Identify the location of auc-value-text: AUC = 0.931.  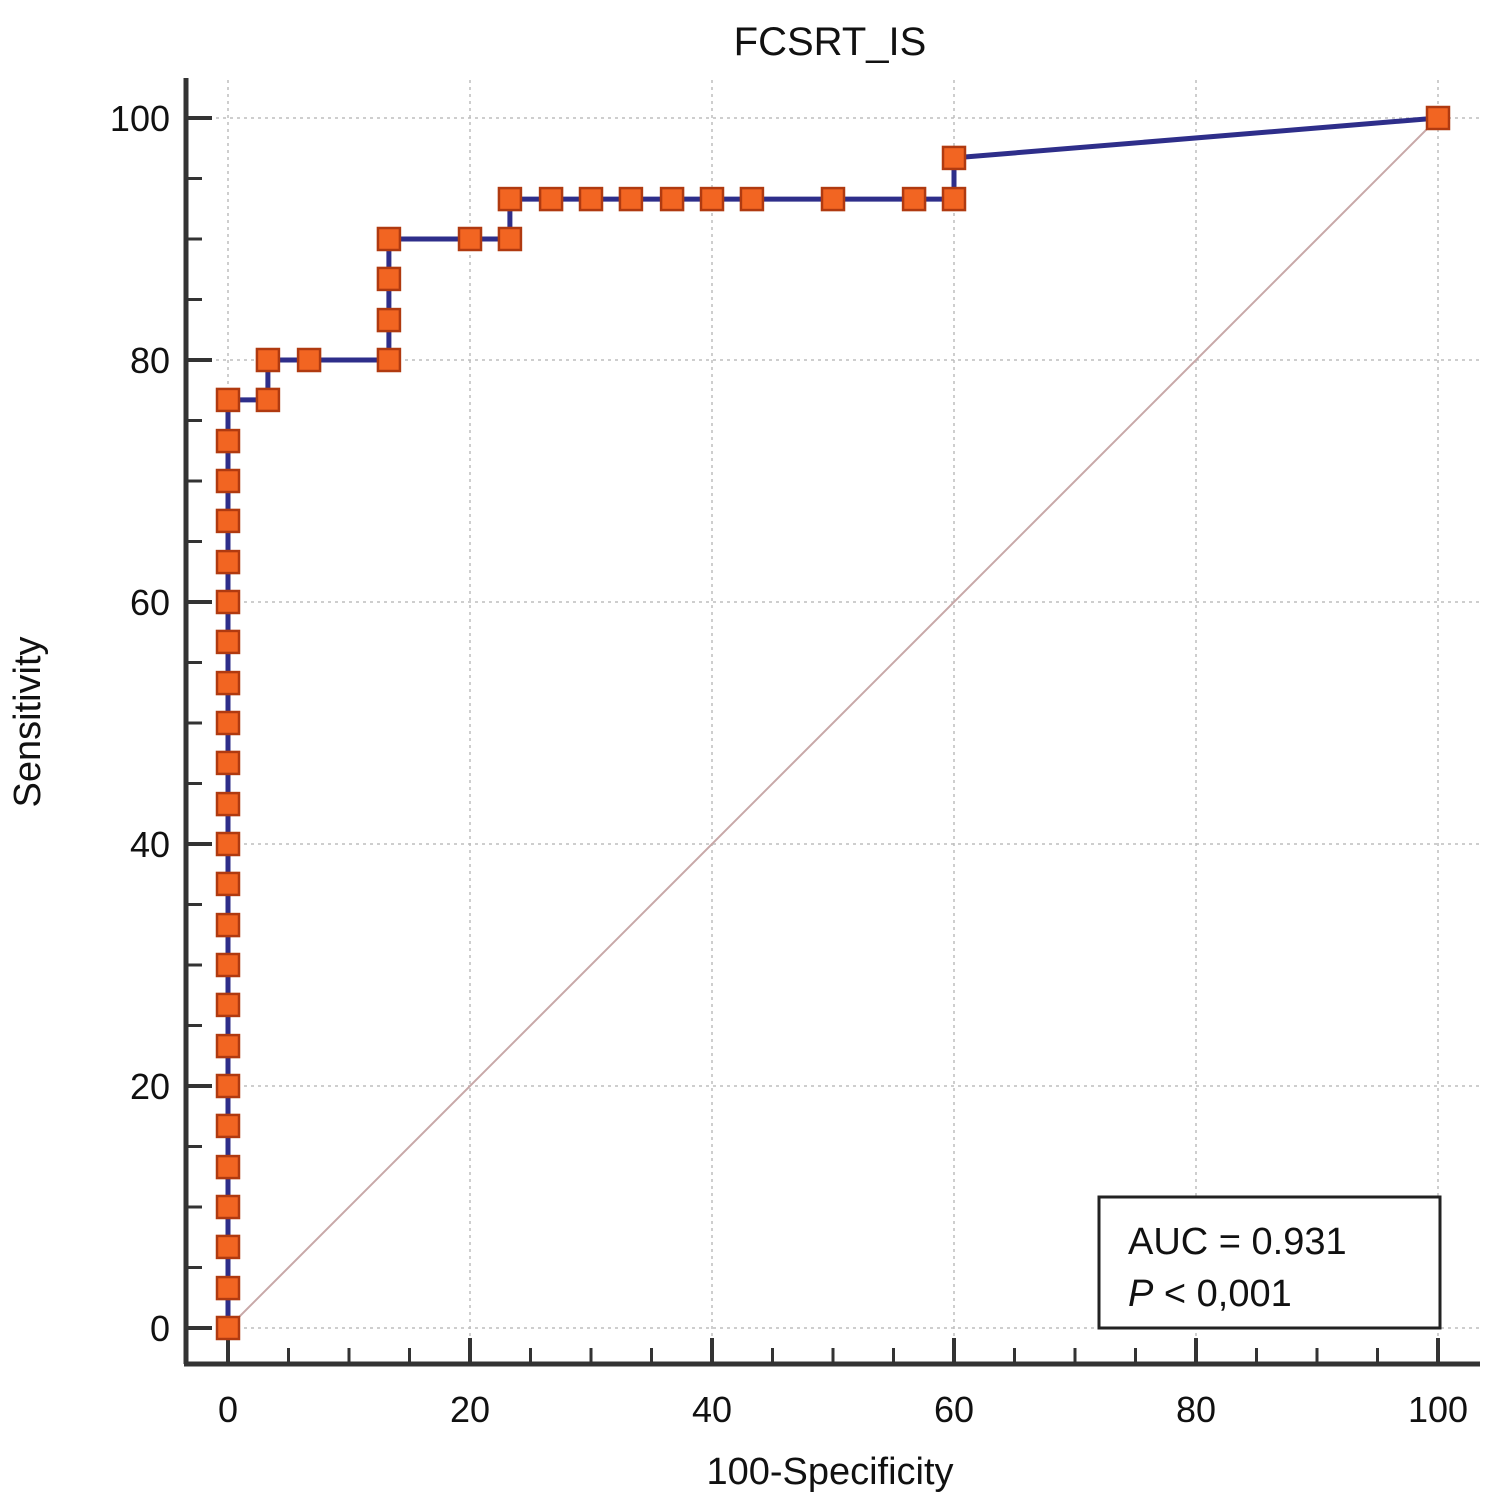
(1237, 1242).